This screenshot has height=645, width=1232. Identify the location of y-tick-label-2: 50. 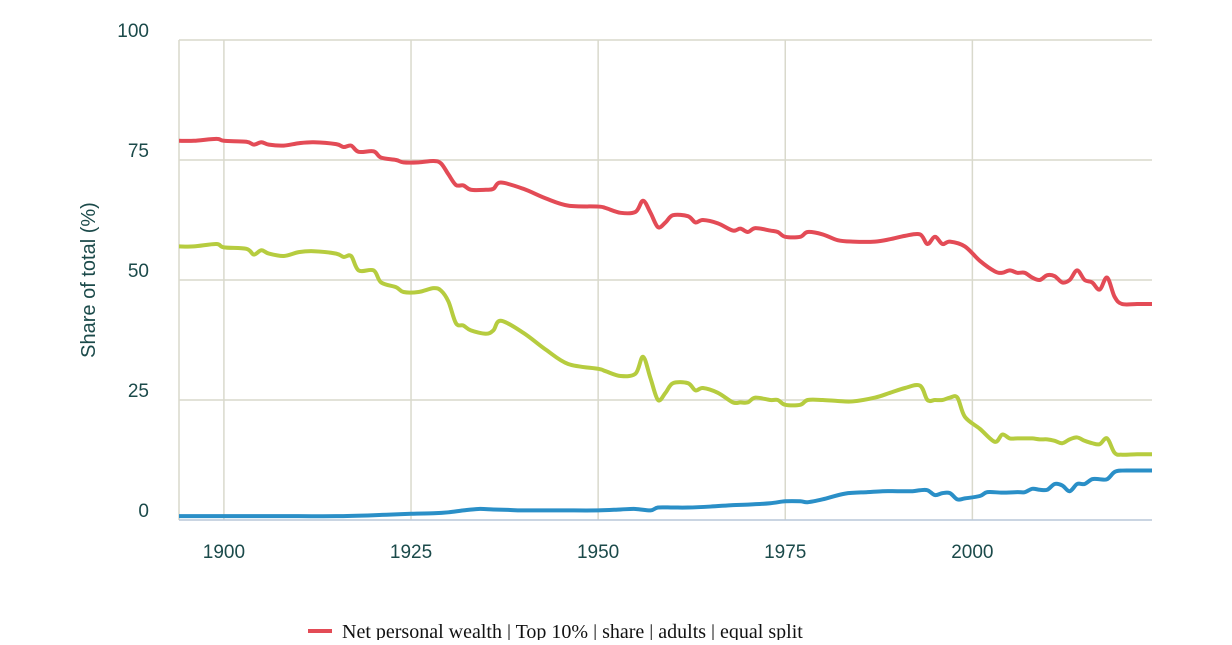
(138, 271).